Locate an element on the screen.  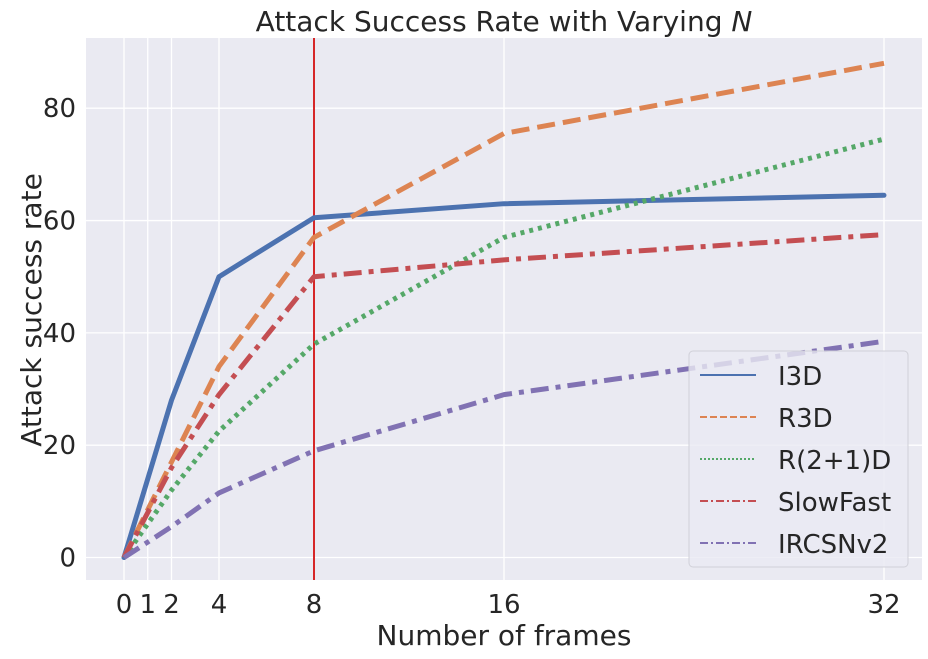
x-tick-label: 2 is located at coordinates (171, 605).